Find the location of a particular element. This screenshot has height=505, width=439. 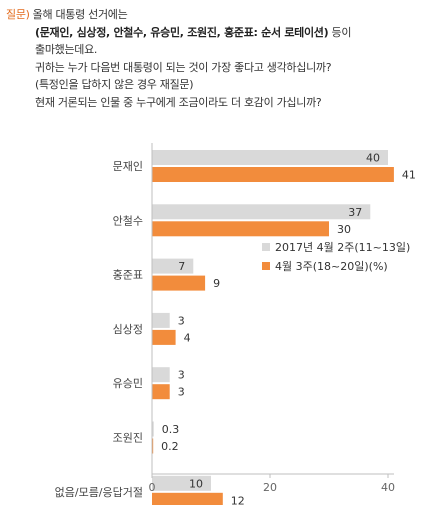

legend-swatch-week2 is located at coordinates (266, 247).